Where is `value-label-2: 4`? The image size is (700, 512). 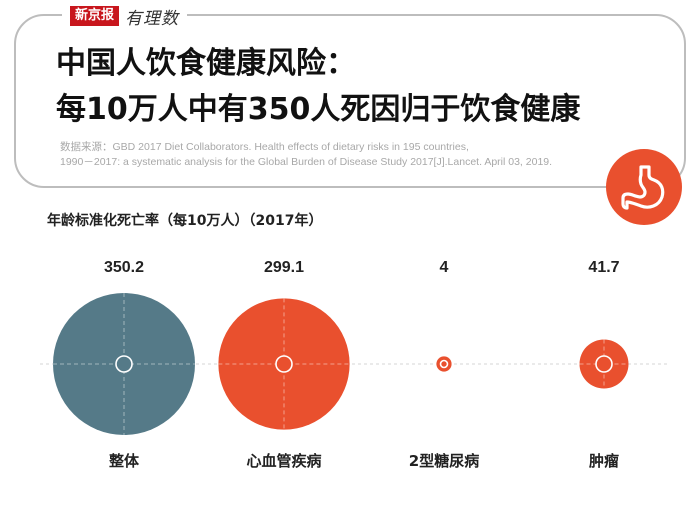 value-label-2: 4 is located at coordinates (444, 267).